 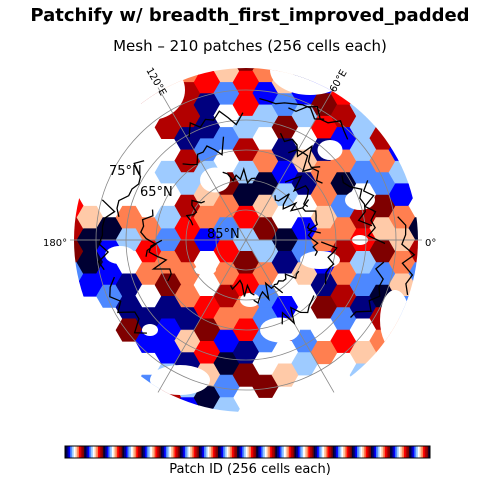 What do you see at coordinates (250, 469) in the screenshot?
I see `colorbar-label: Patch ID (256 cells each)` at bounding box center [250, 469].